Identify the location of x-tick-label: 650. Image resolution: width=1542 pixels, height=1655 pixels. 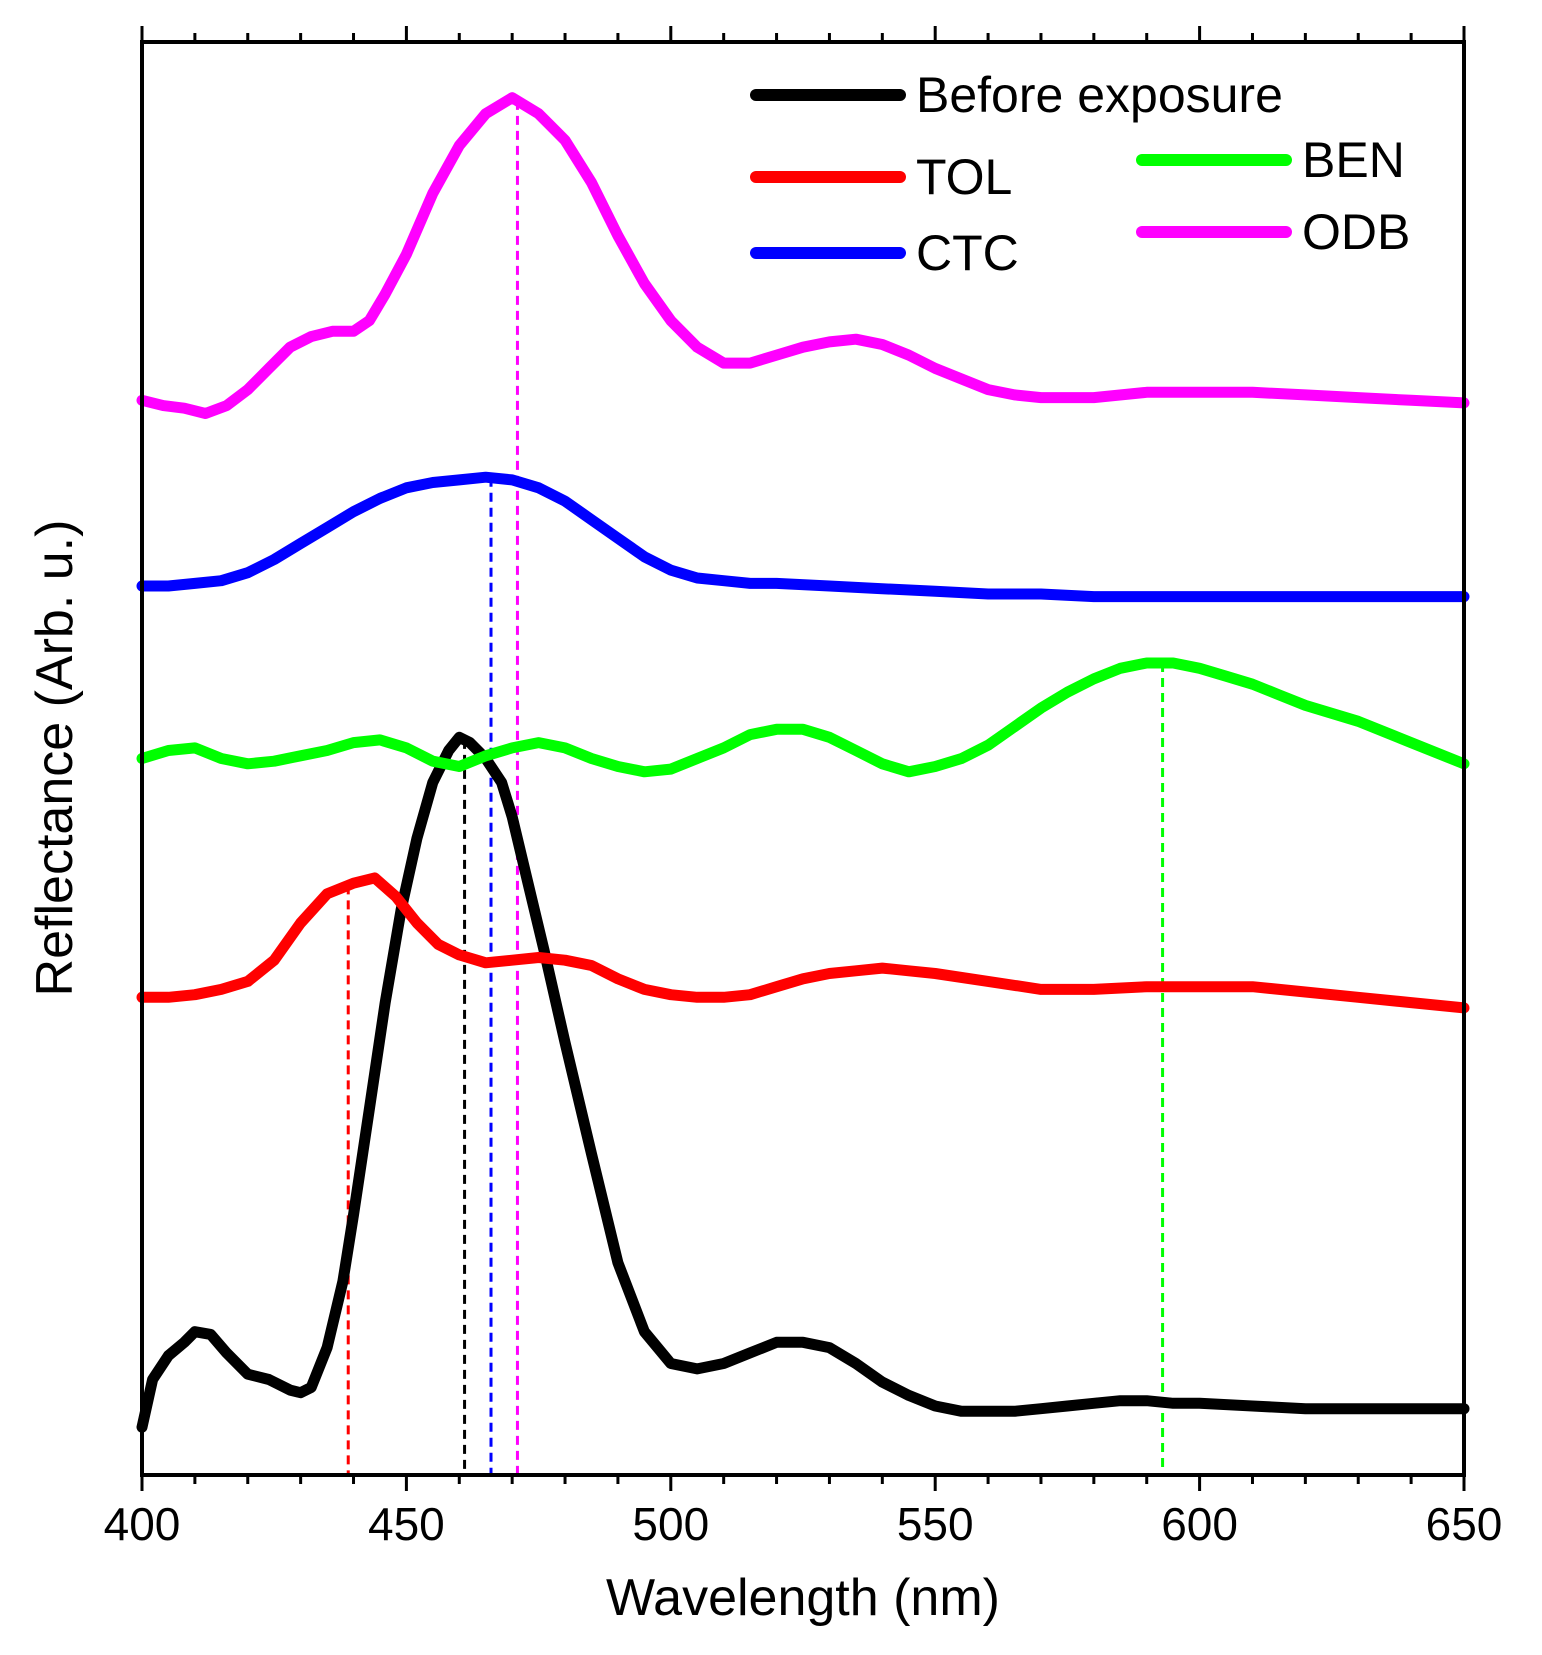
(1464, 1524).